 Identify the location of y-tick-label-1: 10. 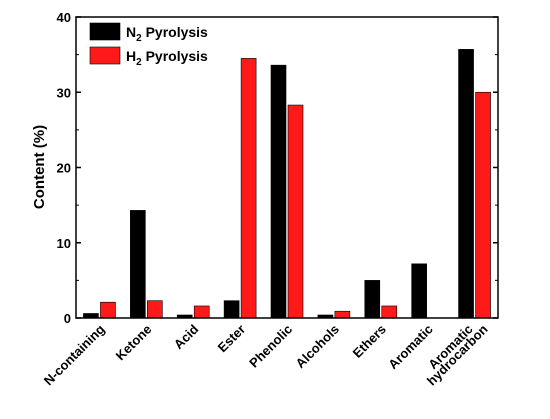
(64, 243).